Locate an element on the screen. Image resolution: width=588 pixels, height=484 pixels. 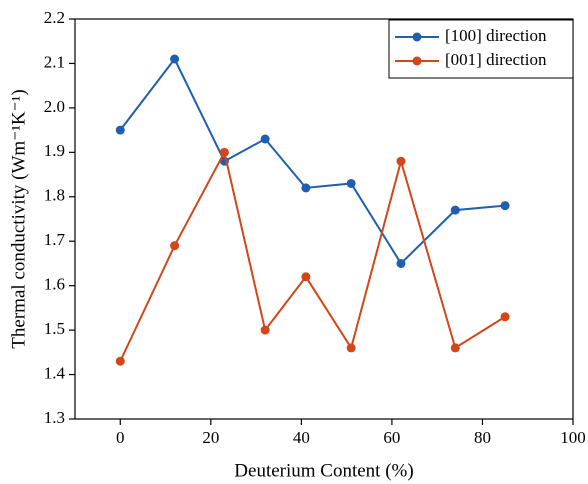
x-tick-label: 80 is located at coordinates (482, 437).